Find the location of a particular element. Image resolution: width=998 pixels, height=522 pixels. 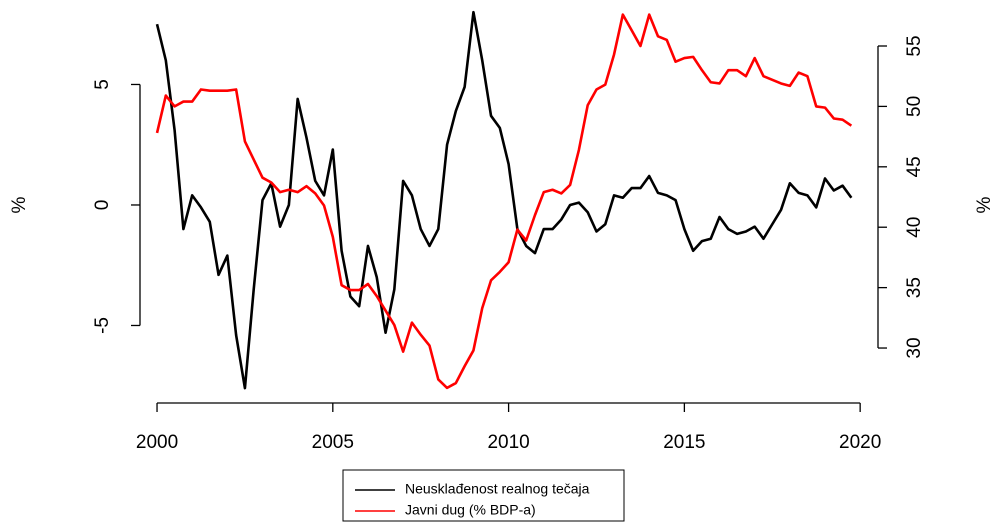

legend-label: Javni dug (% BDP-a) is located at coordinates (470, 510).